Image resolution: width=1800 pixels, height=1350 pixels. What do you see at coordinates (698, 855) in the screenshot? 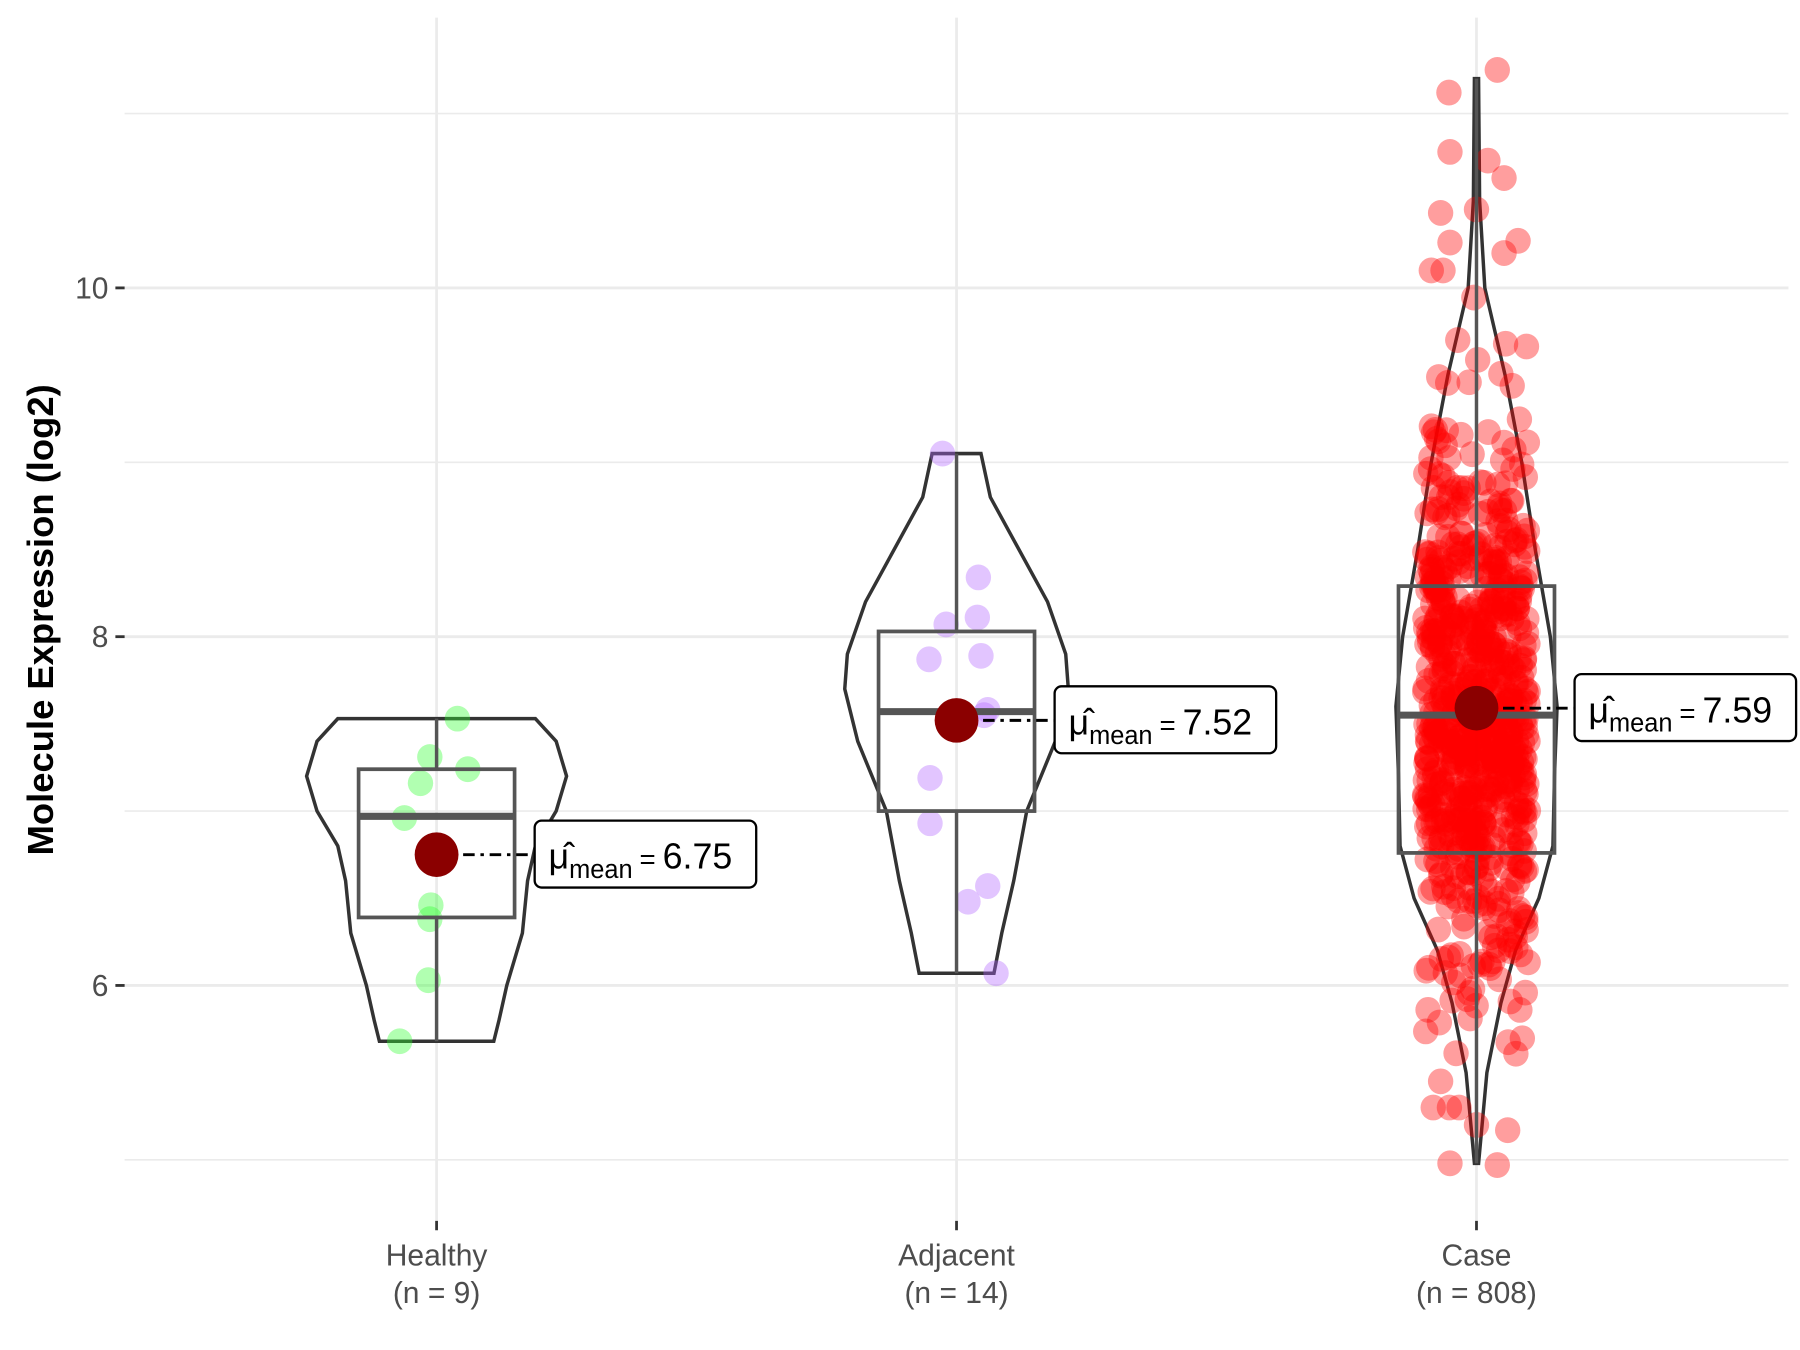
I see `mean-value: 6.75` at bounding box center [698, 855].